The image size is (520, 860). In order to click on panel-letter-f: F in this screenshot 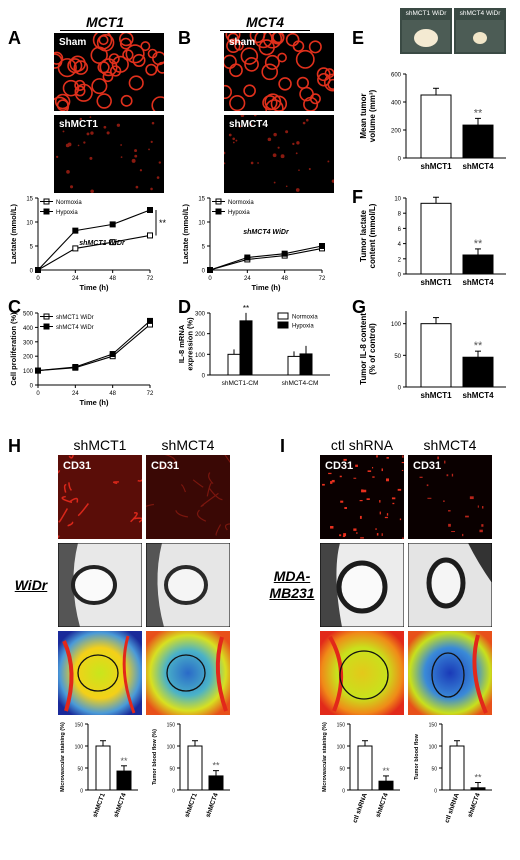, I will do `click(357, 197)`.